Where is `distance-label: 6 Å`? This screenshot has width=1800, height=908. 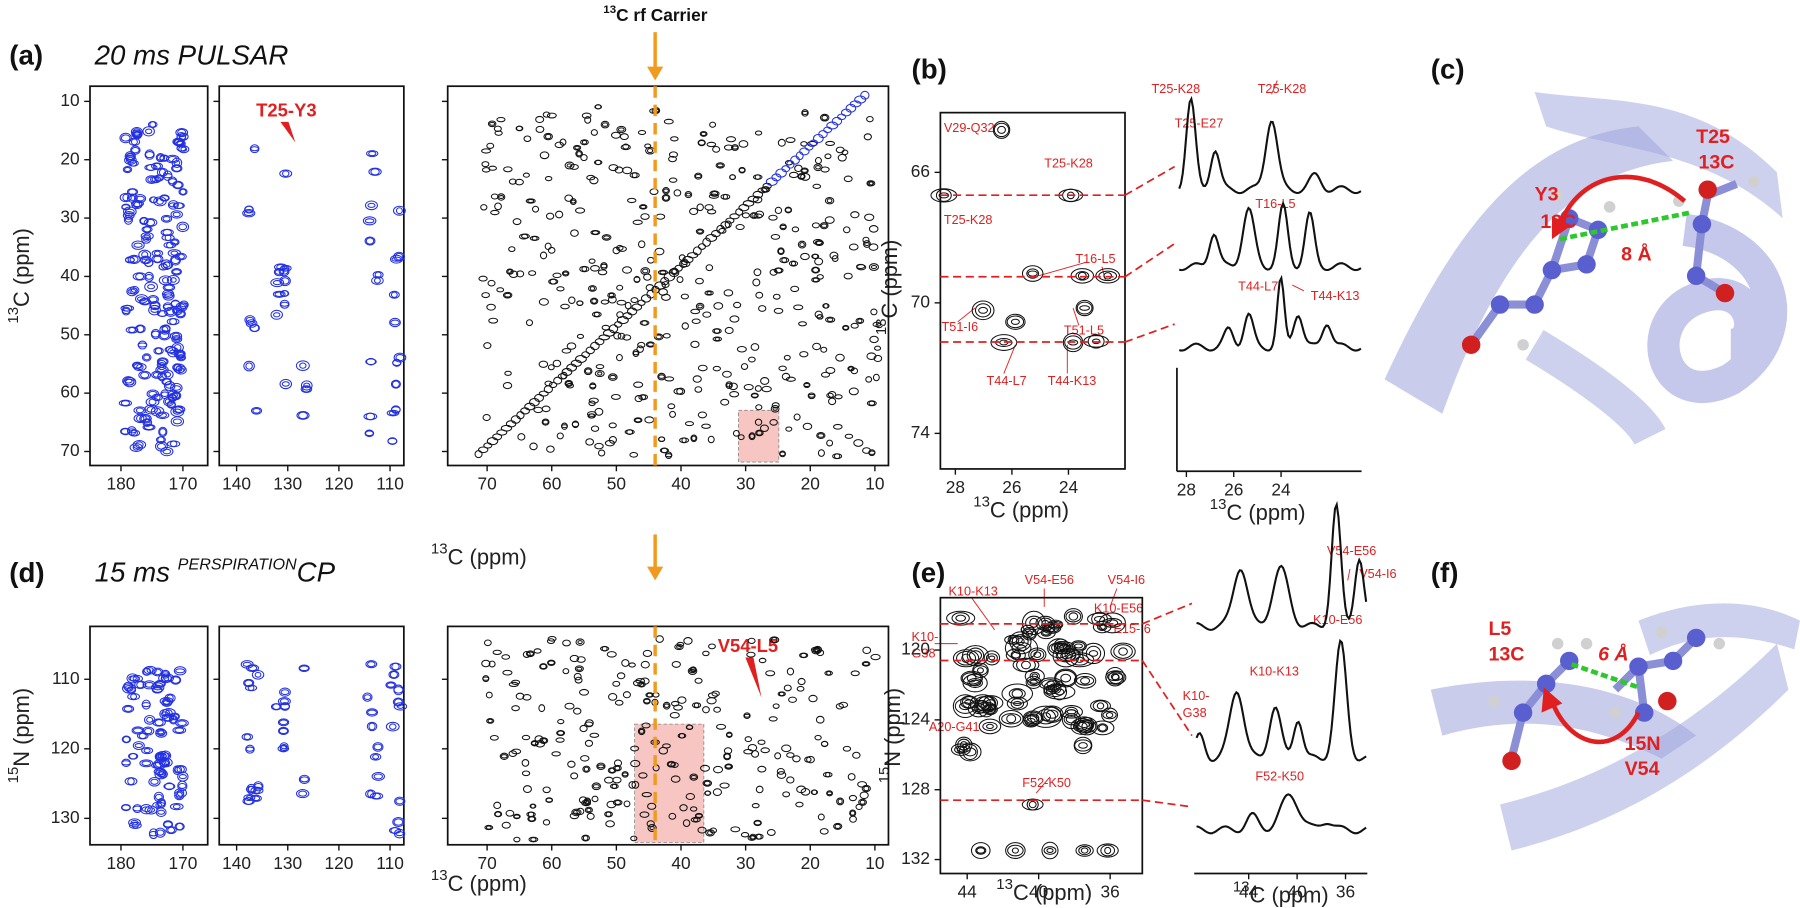
distance-label: 6 Å is located at coordinates (1613, 653).